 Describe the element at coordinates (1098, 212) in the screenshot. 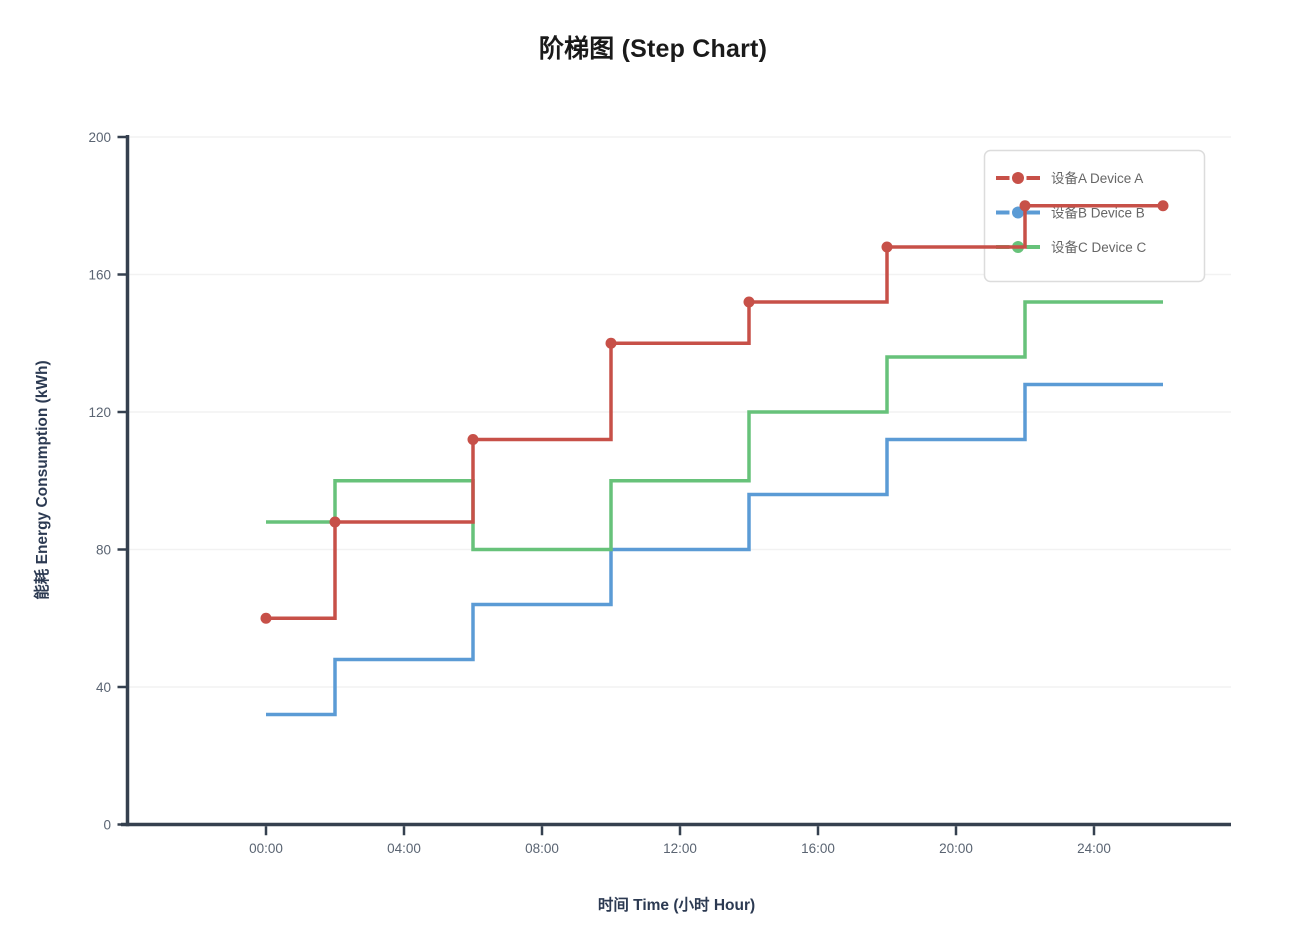

I see `legend-label: 设备B Device B` at that location.